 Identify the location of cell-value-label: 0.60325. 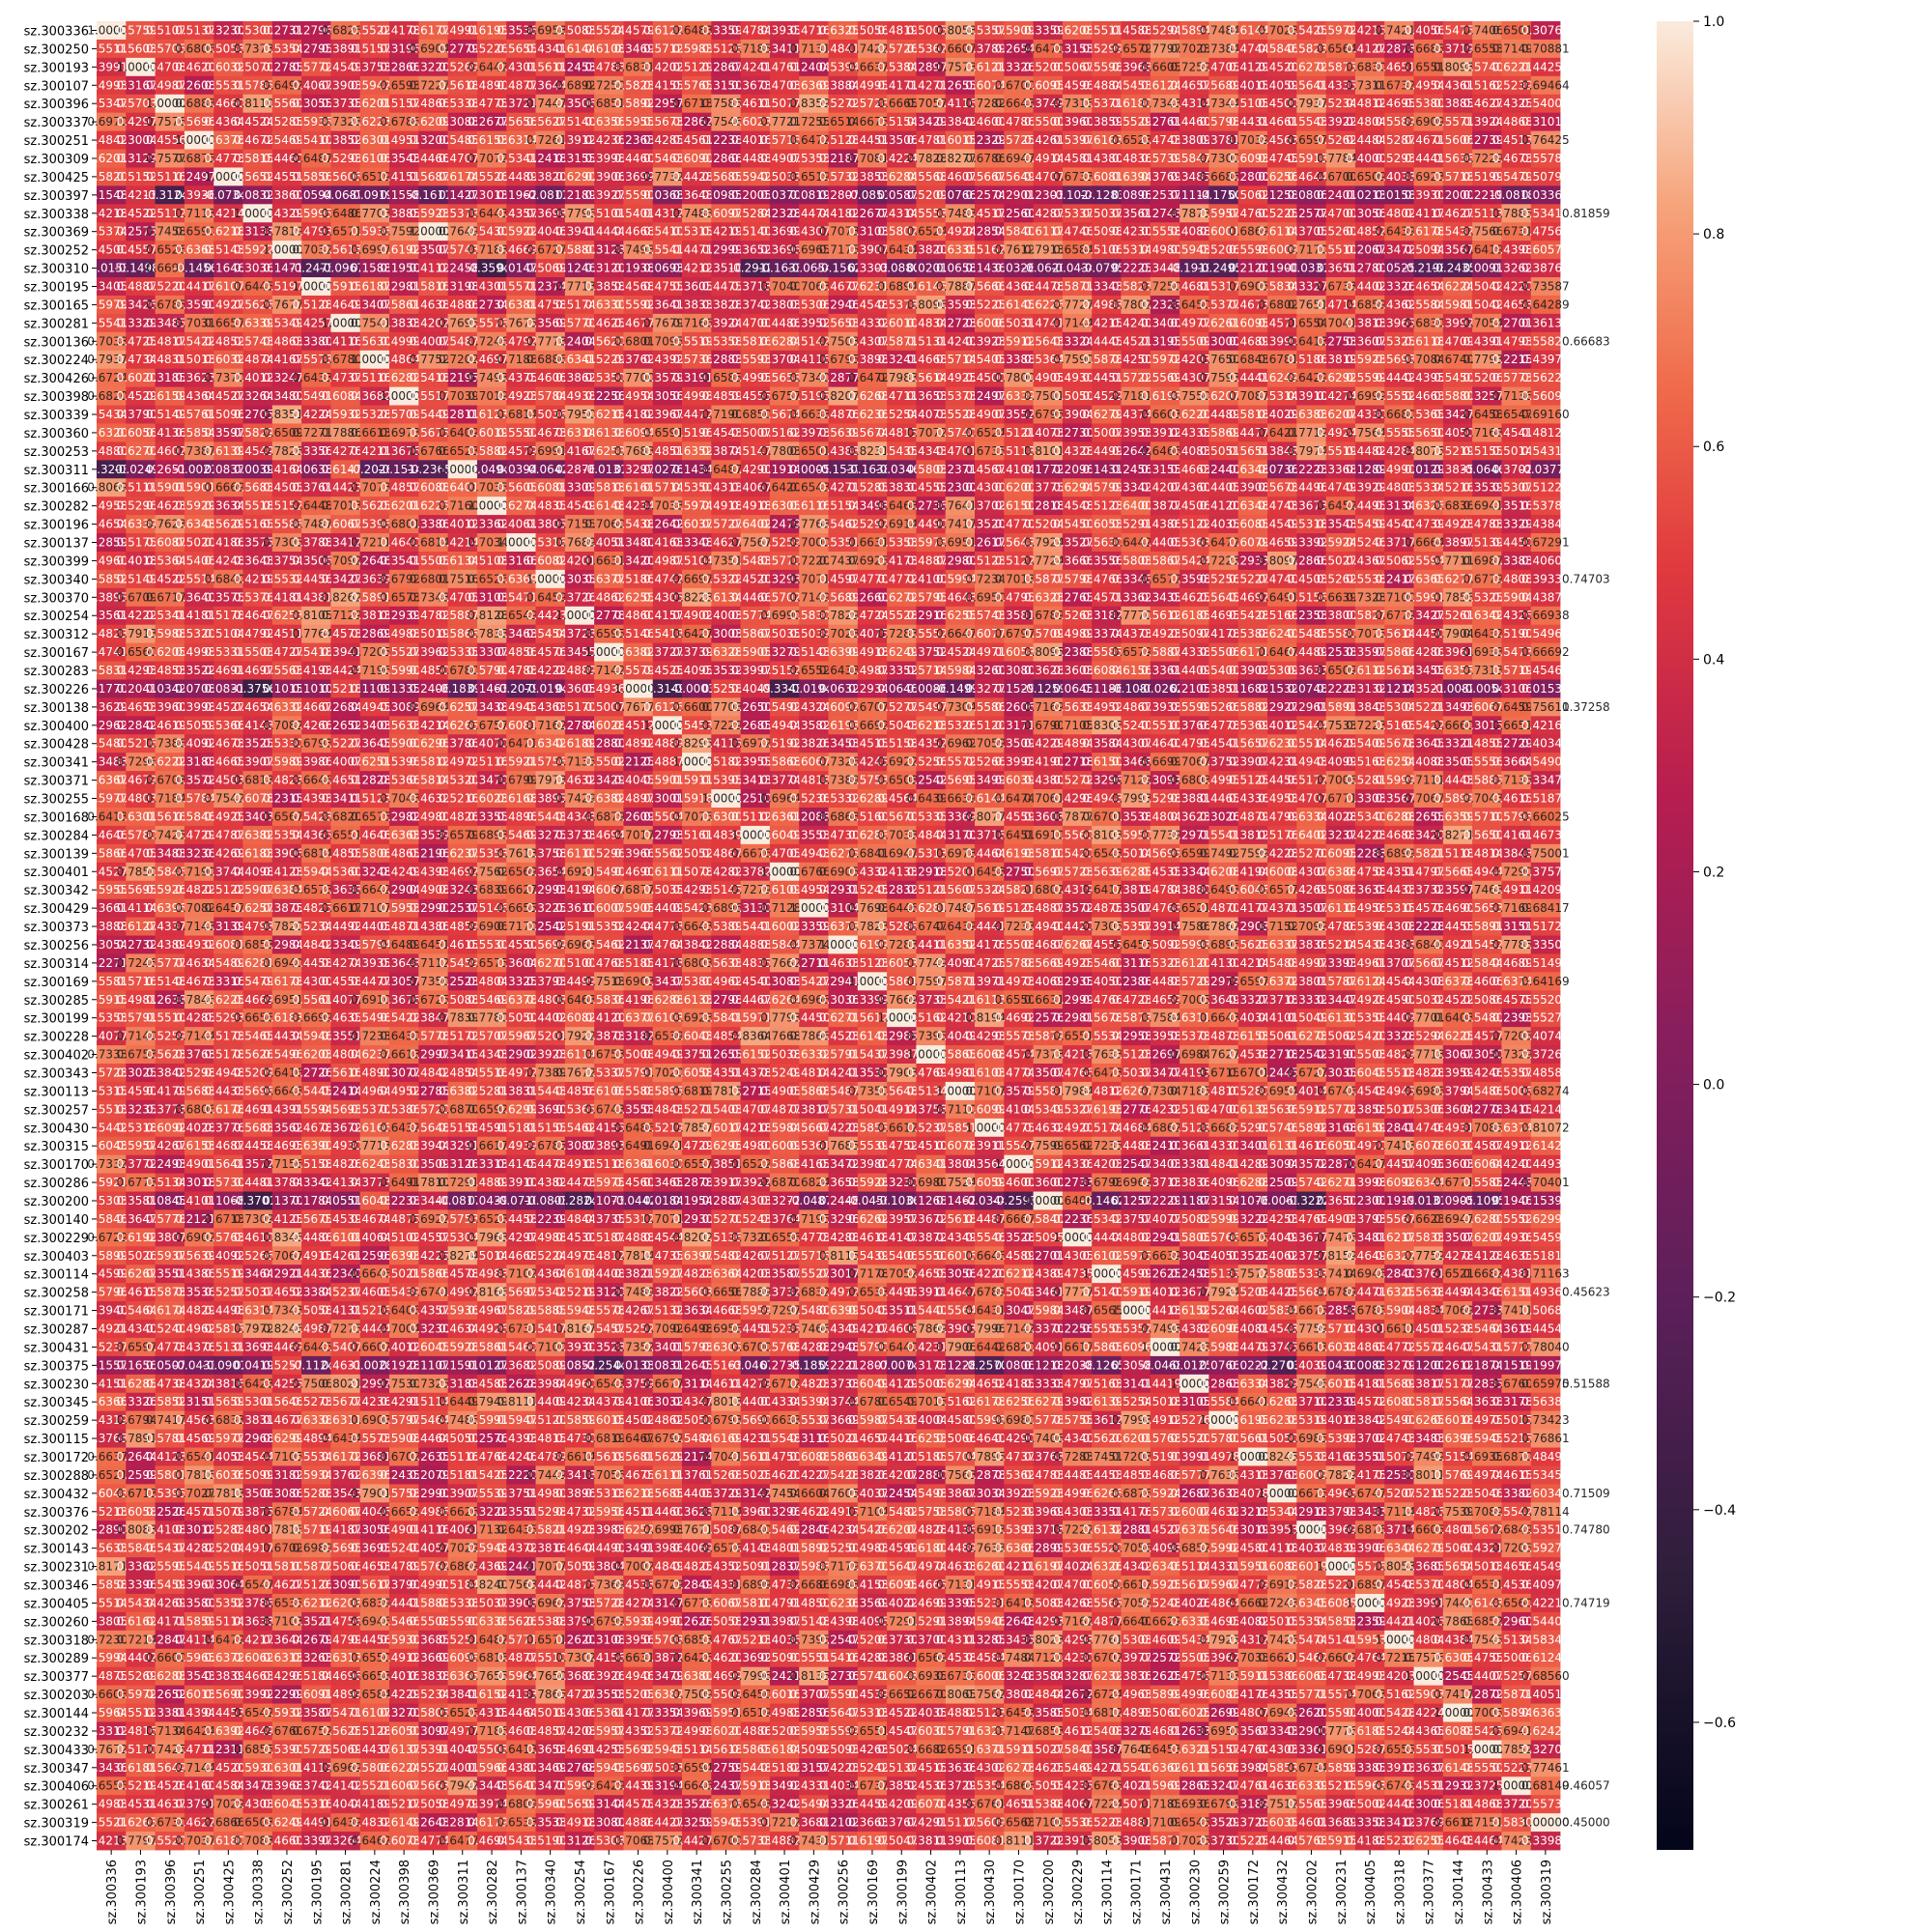
(229, 66).